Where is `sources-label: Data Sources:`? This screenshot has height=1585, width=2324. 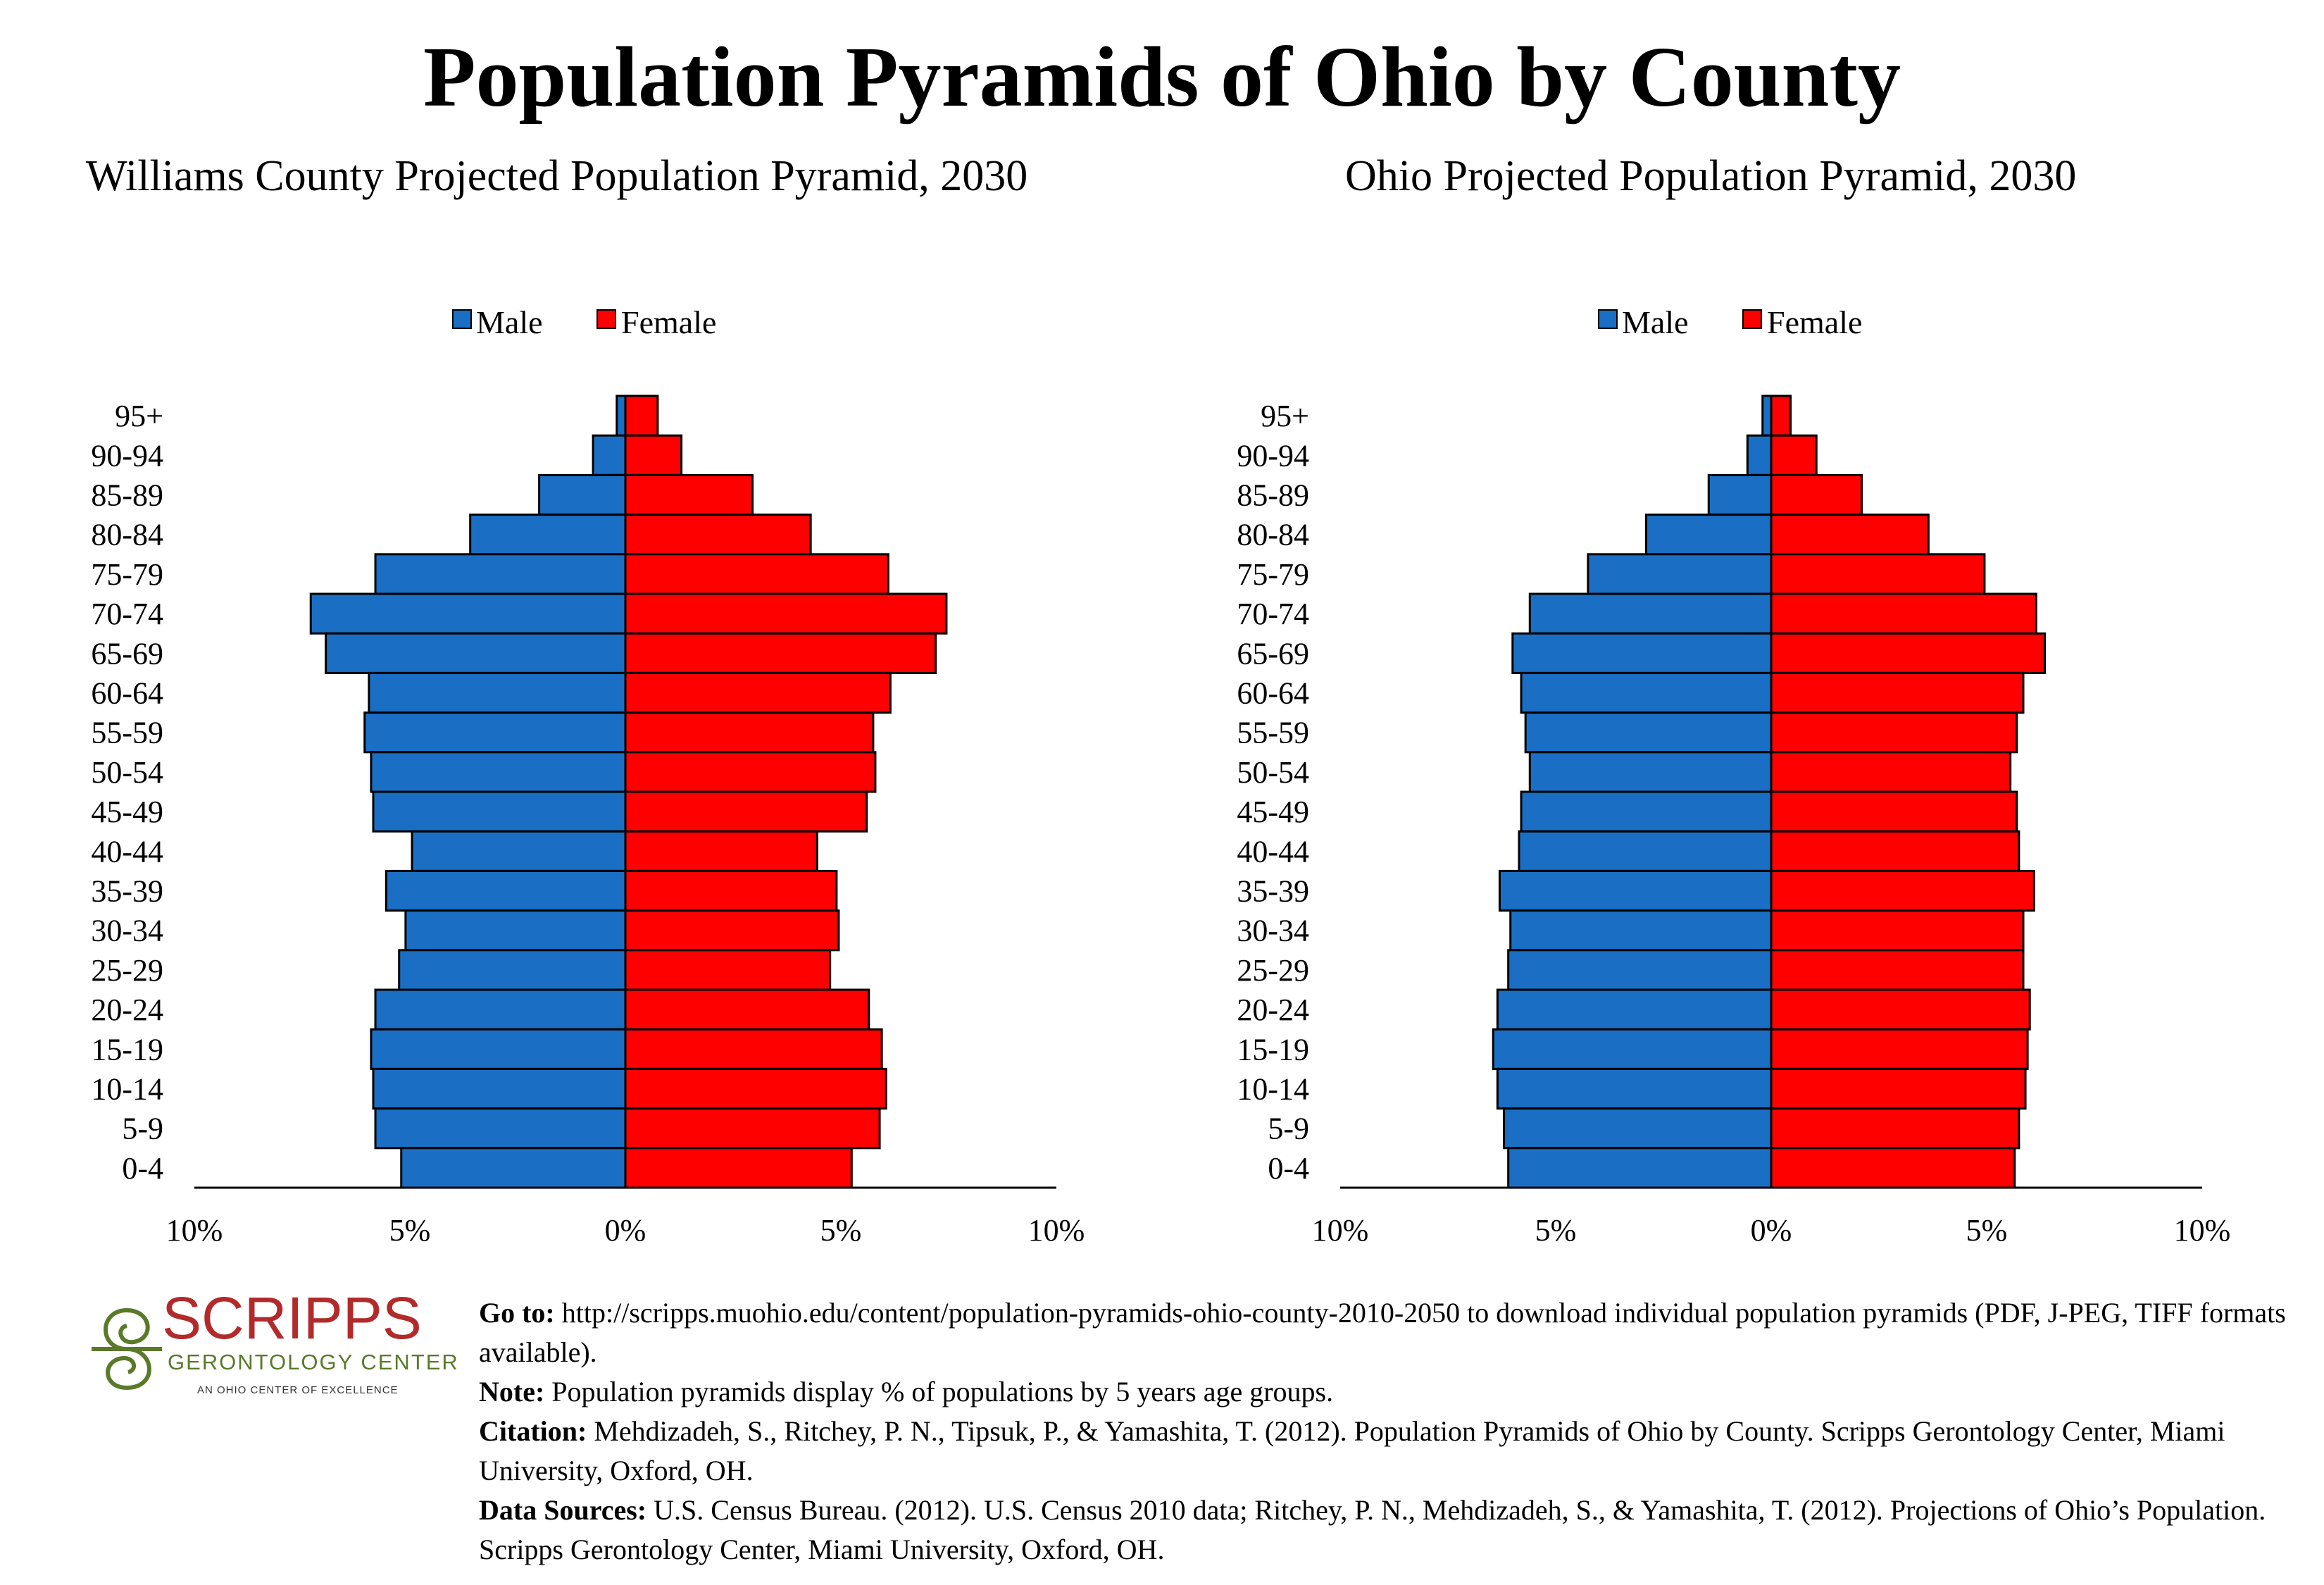 sources-label: Data Sources: is located at coordinates (563, 1510).